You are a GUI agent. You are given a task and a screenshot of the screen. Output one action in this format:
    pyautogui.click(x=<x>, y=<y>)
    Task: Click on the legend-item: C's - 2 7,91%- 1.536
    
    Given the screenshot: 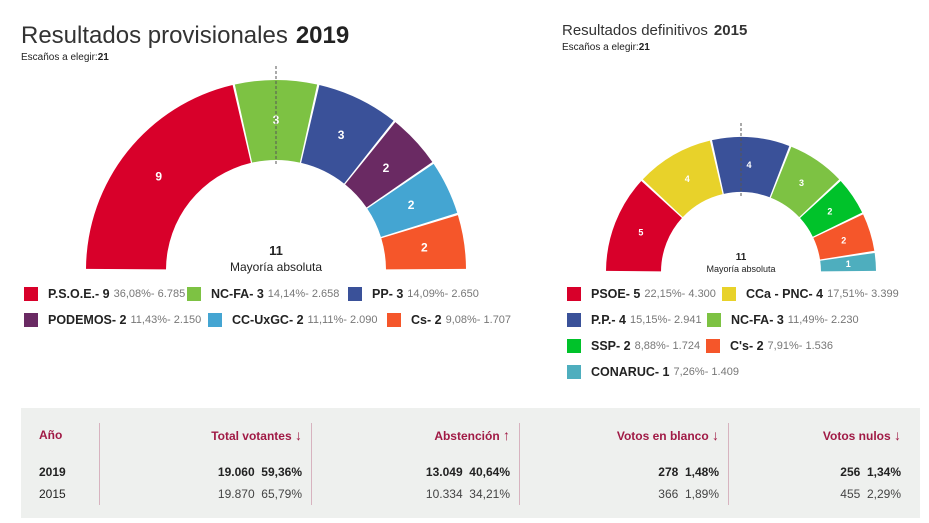 What is the action you would take?
    pyautogui.click(x=769, y=346)
    